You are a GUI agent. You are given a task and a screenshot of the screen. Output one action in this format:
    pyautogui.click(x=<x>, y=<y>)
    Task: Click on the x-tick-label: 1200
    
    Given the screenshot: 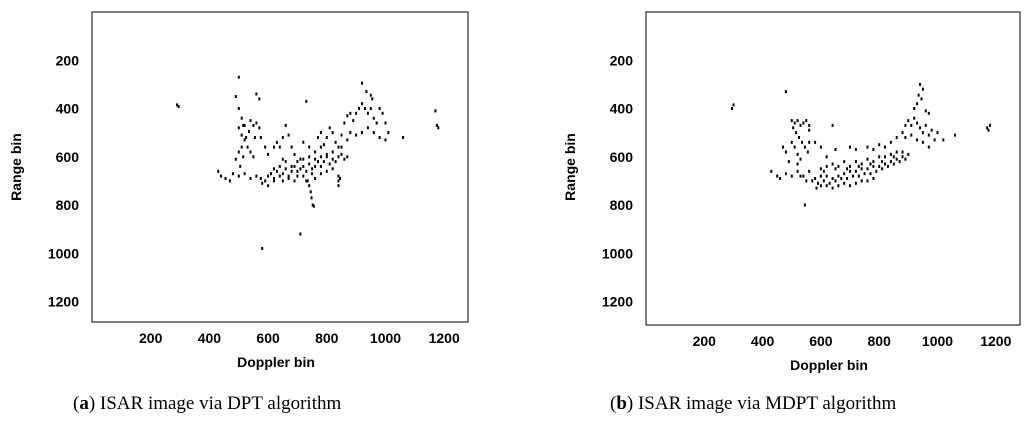 What is the action you would take?
    pyautogui.click(x=995, y=341)
    